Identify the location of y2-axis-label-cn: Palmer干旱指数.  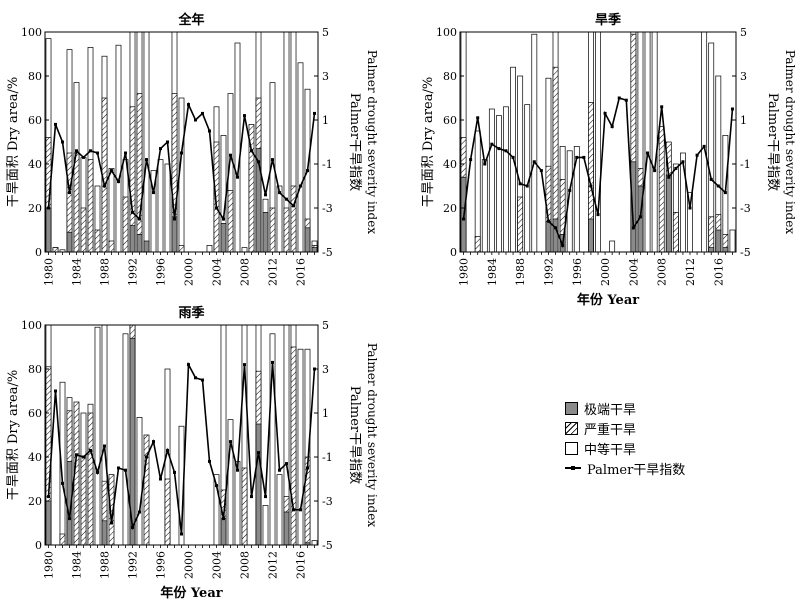
(772, 142).